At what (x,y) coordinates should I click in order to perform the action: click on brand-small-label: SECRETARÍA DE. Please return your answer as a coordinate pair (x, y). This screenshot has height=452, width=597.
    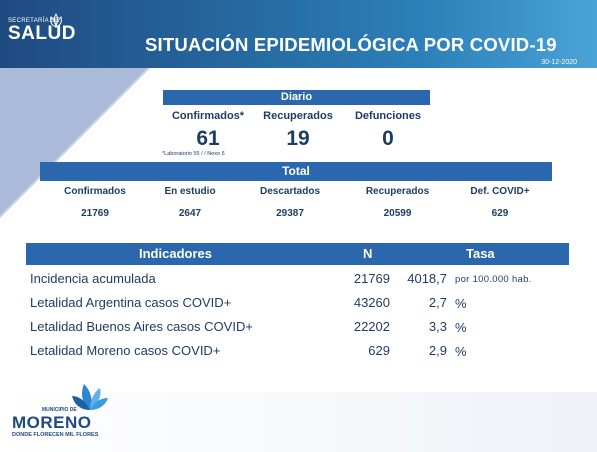
    Looking at the image, I should click on (34, 21).